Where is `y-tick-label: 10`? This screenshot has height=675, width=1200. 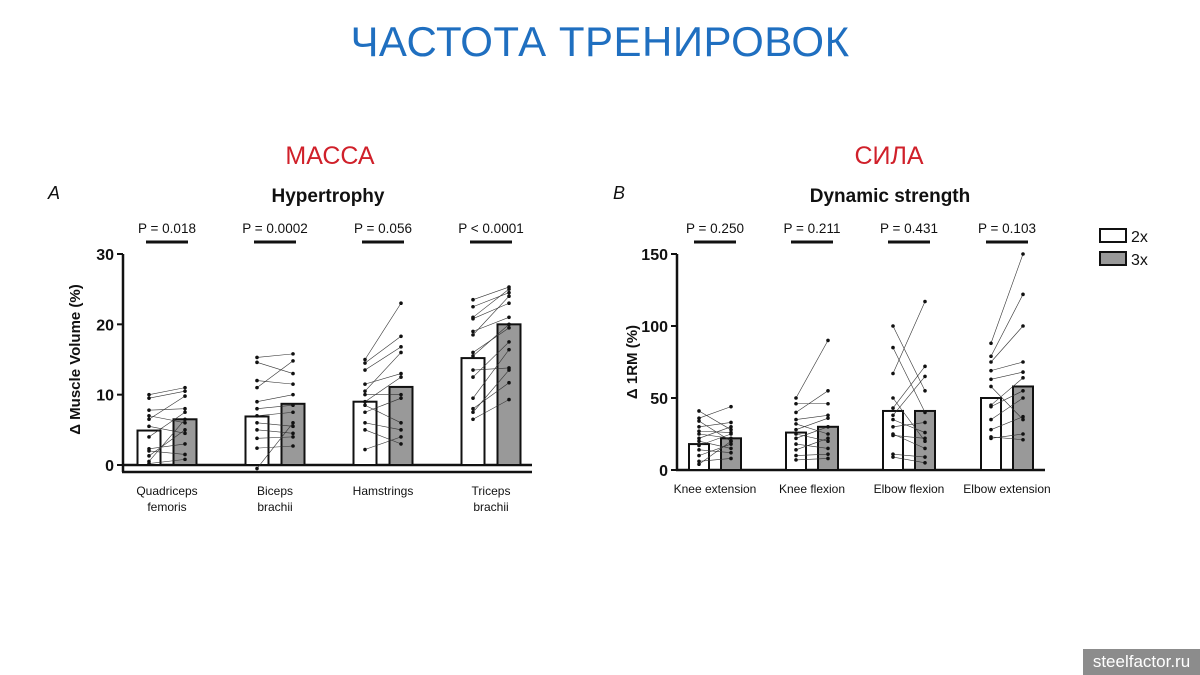
y-tick-label: 10 is located at coordinates (105, 396).